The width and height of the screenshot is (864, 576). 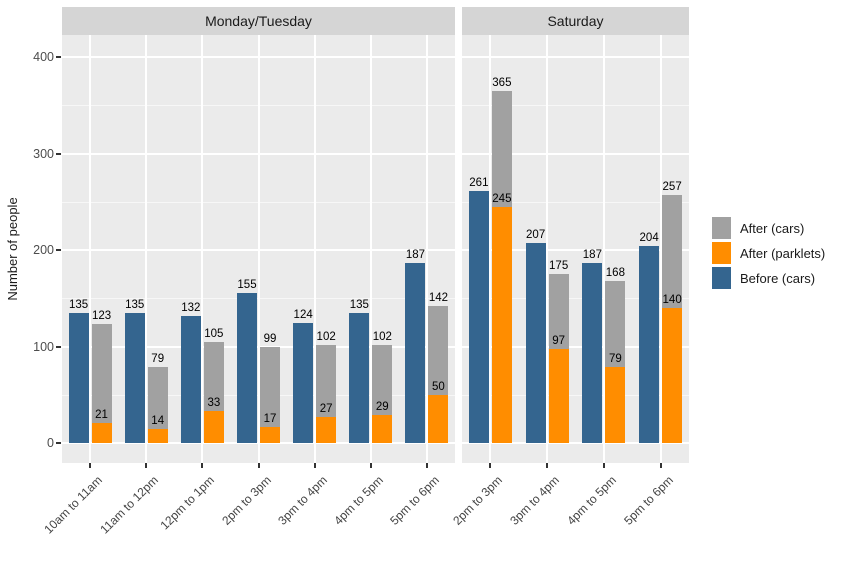 I want to click on legend-item: Before (cars), so click(x=768, y=278).